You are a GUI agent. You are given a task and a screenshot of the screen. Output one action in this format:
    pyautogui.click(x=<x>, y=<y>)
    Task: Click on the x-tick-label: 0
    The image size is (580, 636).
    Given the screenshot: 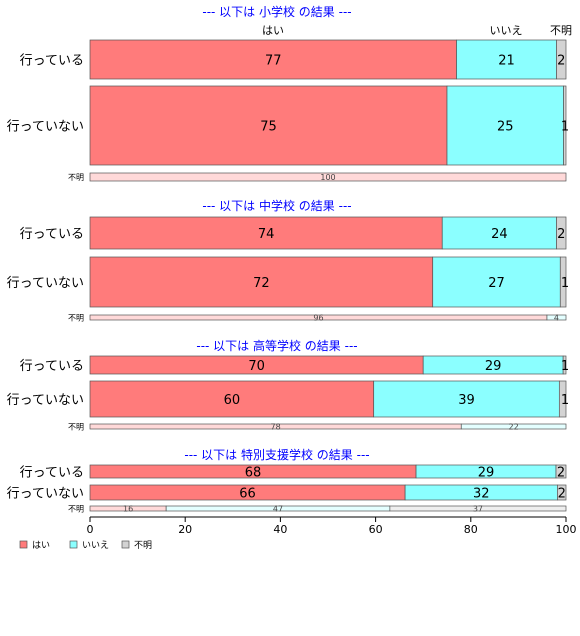 What is the action you would take?
    pyautogui.click(x=90, y=529)
    